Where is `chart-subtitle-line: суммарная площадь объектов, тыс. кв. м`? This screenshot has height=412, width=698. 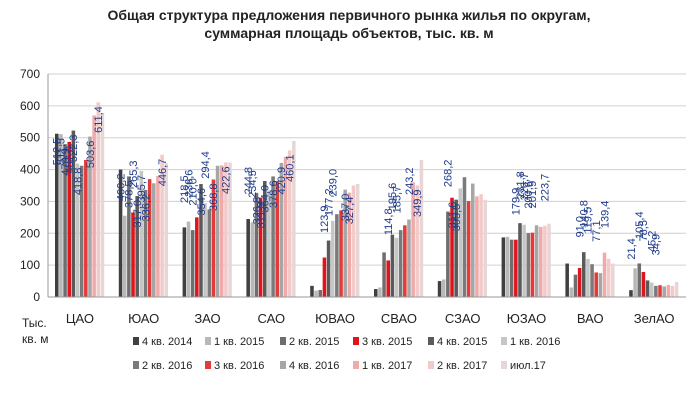
chart-subtitle-line: суммарная площадь объектов, тыс. кв. м is located at coordinates (349, 33).